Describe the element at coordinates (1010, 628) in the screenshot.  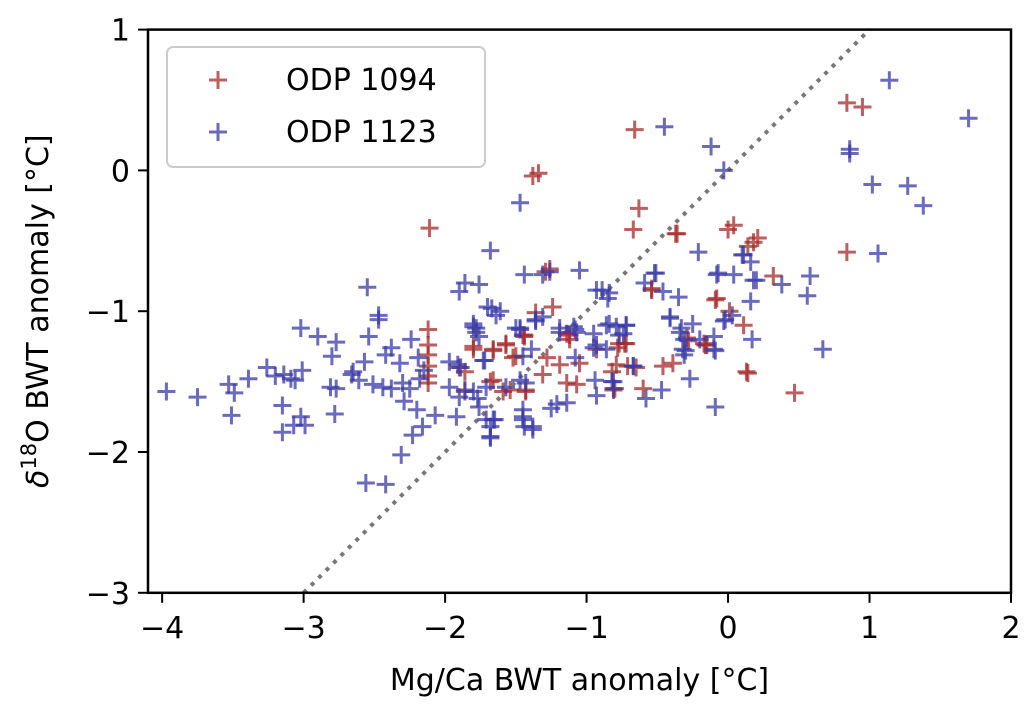
I see `x-tick-label: 2` at that location.